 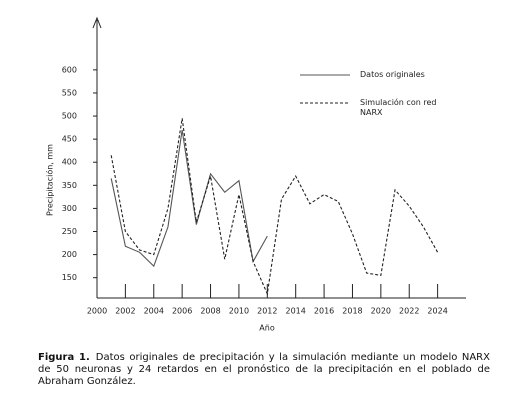 I want to click on legend-label: Simulación con red NARX, so click(x=398, y=107).